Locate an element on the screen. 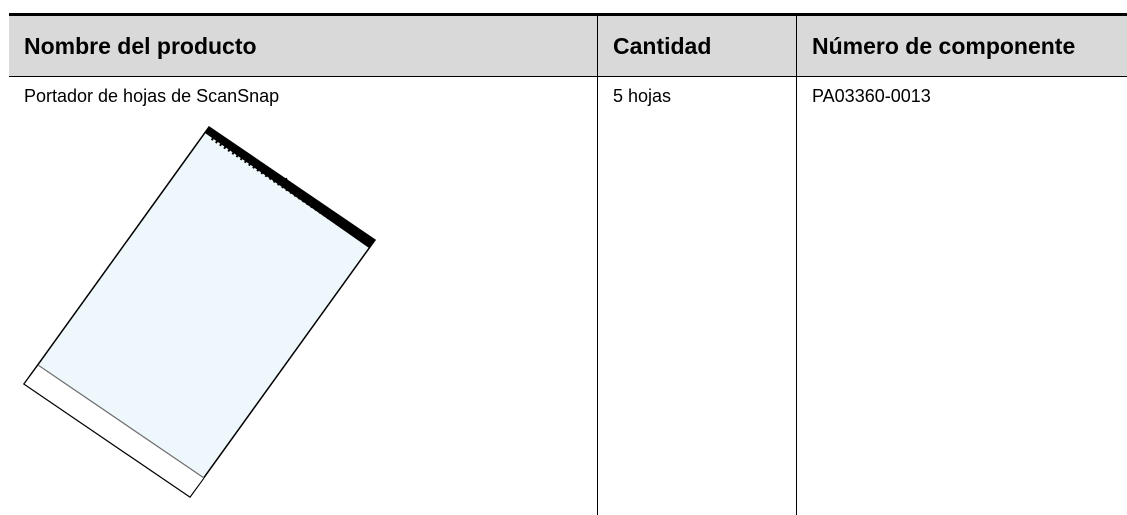 This screenshot has height=515, width=1127. center-mark is located at coordinates (287, 182).